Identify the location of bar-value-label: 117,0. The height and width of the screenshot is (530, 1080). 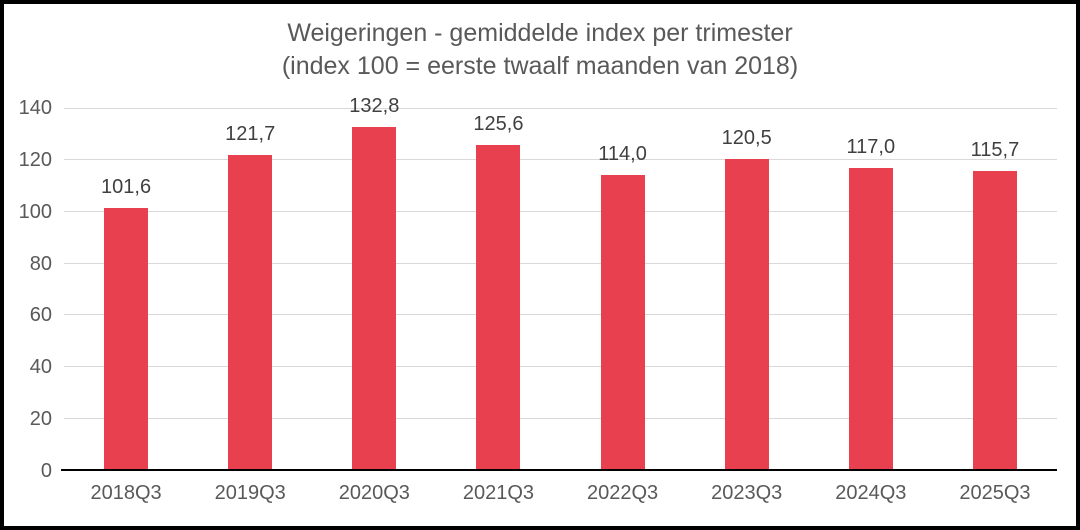
(871, 146).